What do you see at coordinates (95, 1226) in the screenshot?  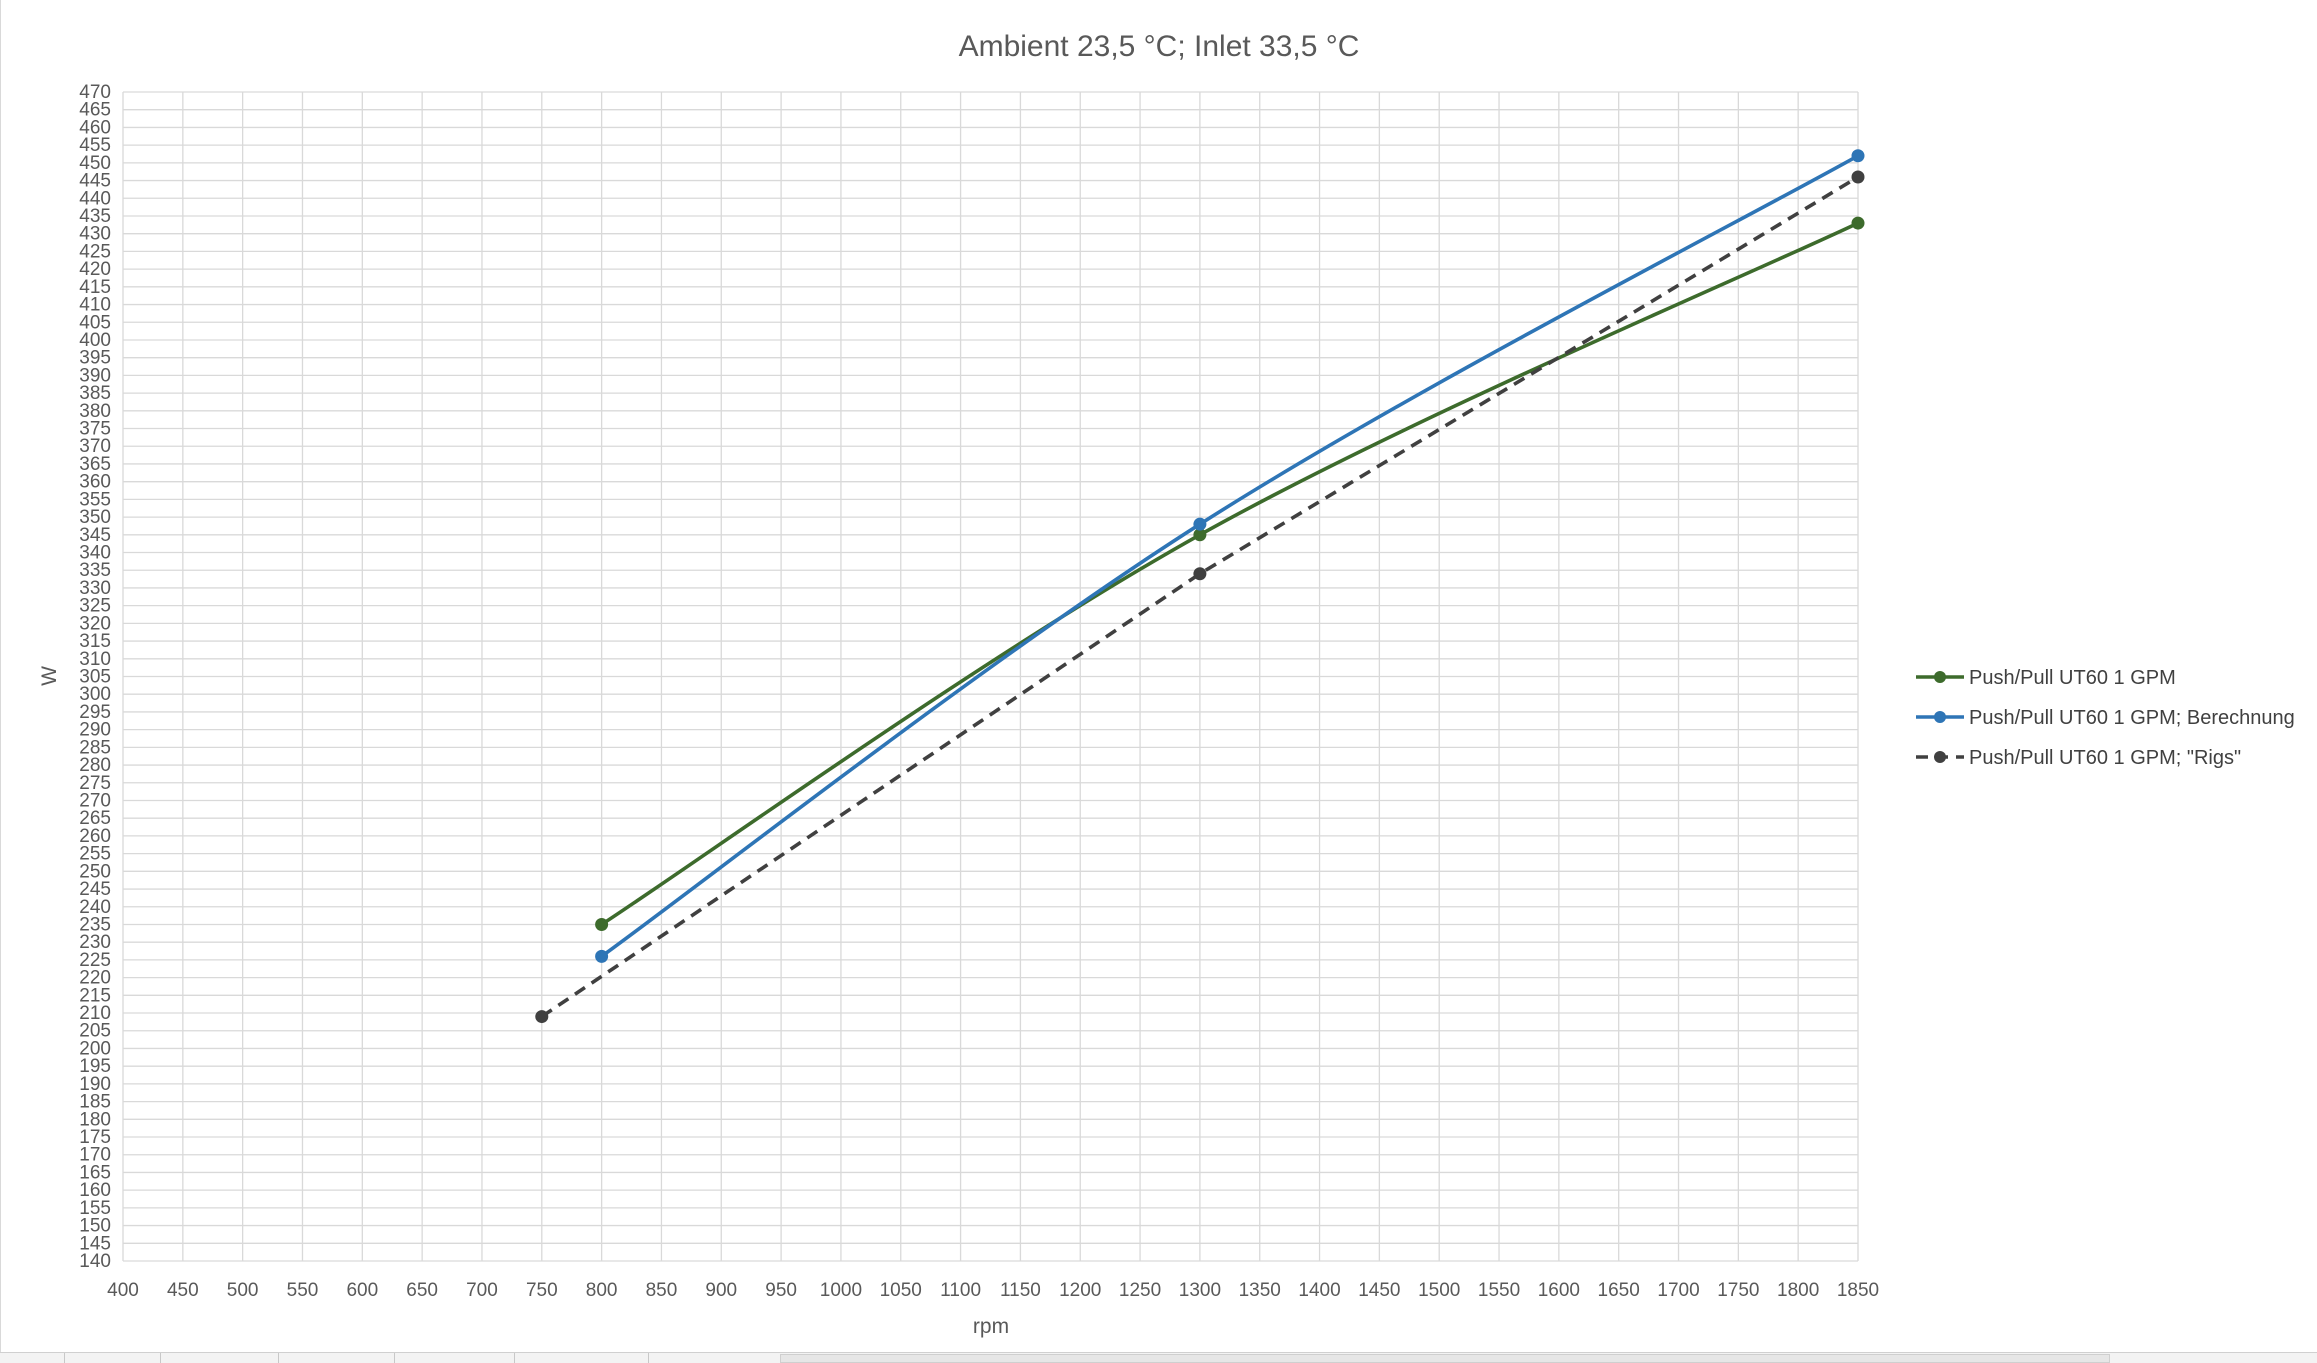 I see `y-tick-label: 150` at bounding box center [95, 1226].